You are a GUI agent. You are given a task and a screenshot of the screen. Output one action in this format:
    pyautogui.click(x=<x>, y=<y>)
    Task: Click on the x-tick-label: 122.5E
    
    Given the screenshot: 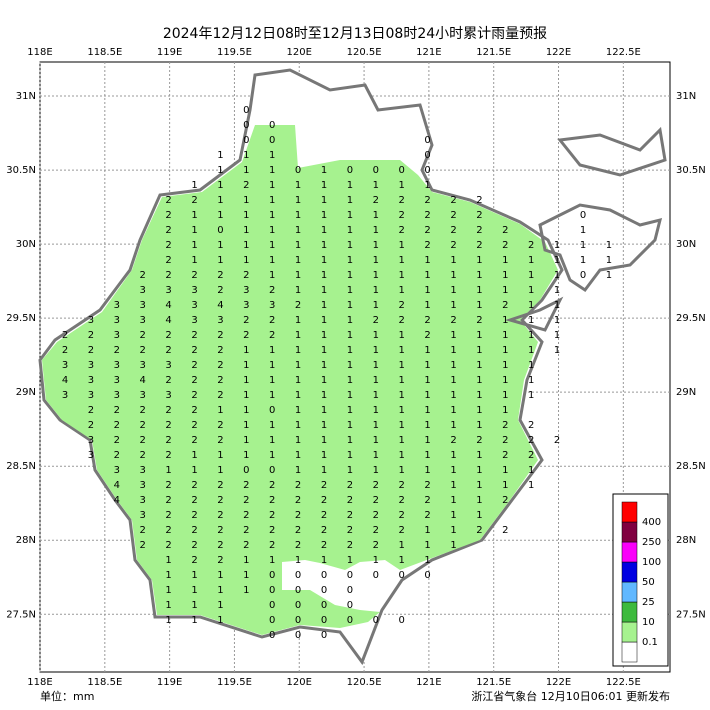 What is the action you would take?
    pyautogui.click(x=623, y=52)
    